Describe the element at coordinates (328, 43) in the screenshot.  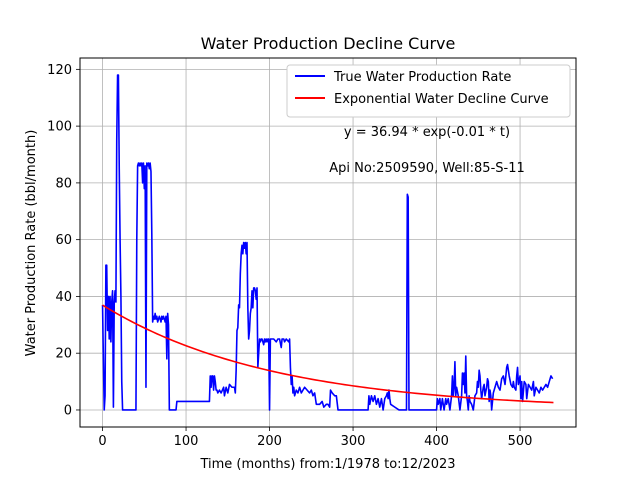
I see `chart-title: Water Production Decline Curve` at that location.